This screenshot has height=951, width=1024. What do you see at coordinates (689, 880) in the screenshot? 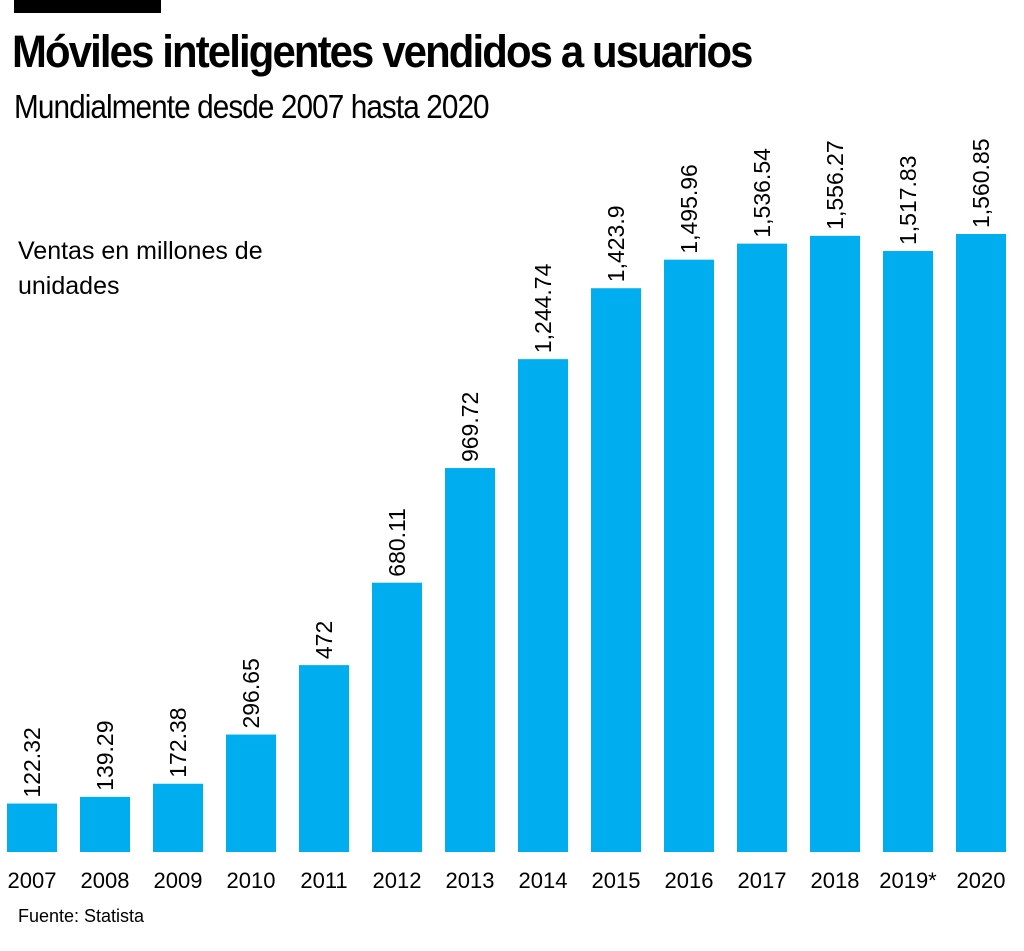
I see `x-tick-label: 2016` at bounding box center [689, 880].